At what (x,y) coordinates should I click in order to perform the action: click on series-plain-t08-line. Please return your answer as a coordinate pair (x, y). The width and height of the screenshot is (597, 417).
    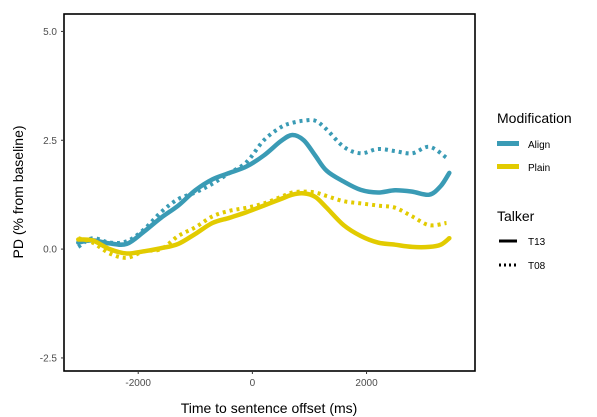
    Looking at the image, I should click on (262, 224).